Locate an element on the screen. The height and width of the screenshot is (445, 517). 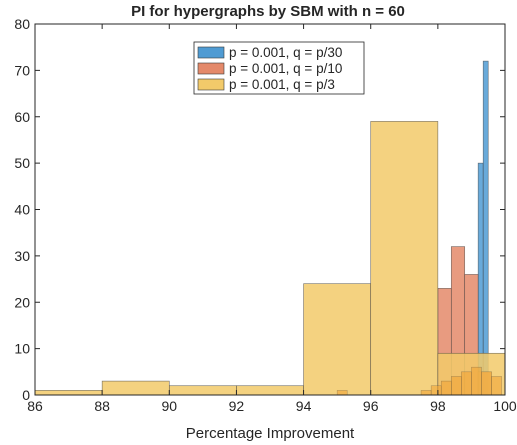
x-tick-label-88: 88 is located at coordinates (102, 406).